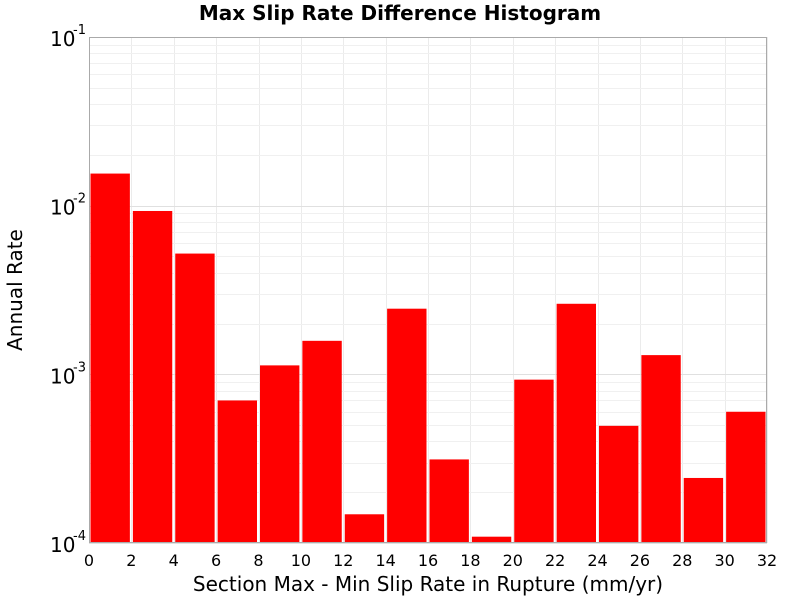  Describe the element at coordinates (174, 560) in the screenshot. I see `x-tick-label: 4` at that location.